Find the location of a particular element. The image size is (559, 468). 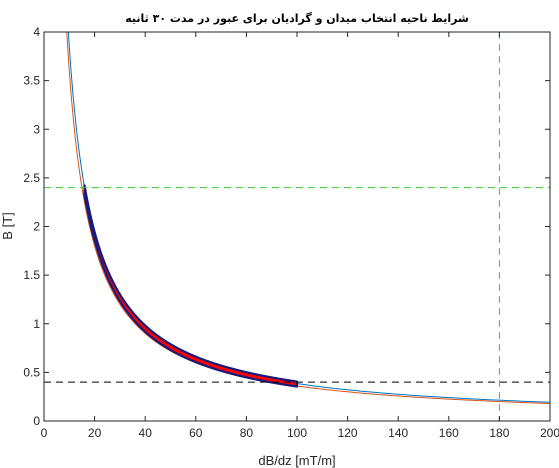

x-tick-label: 180 is located at coordinates (499, 433).